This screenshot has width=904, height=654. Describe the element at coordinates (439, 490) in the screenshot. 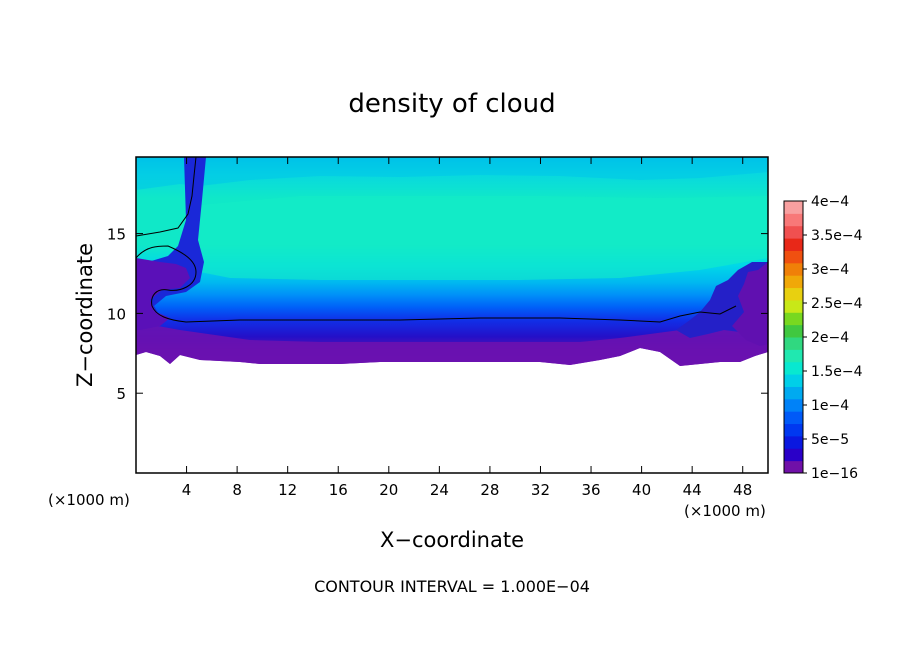

I see `x-tick-label: 24` at that location.